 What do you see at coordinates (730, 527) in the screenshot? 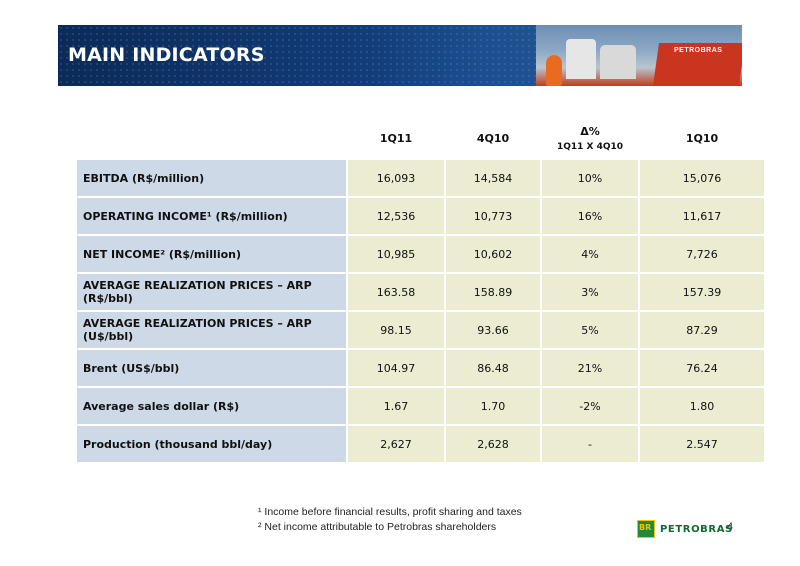
I see `page-number: 4` at bounding box center [730, 527].